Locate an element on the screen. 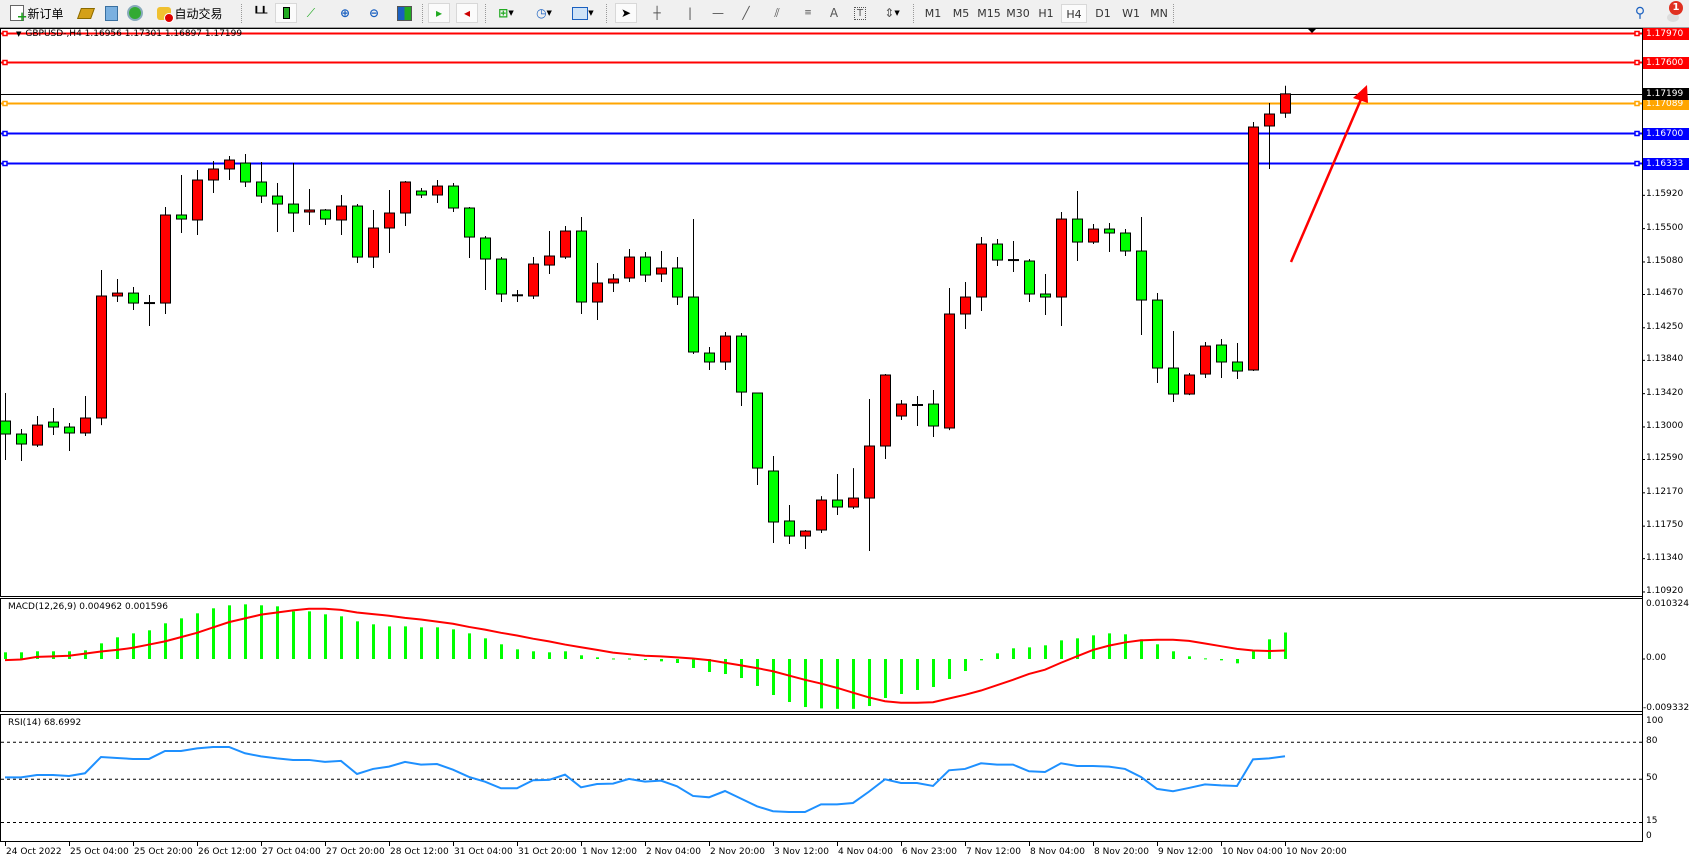  signals-button is located at coordinates (135, 13).